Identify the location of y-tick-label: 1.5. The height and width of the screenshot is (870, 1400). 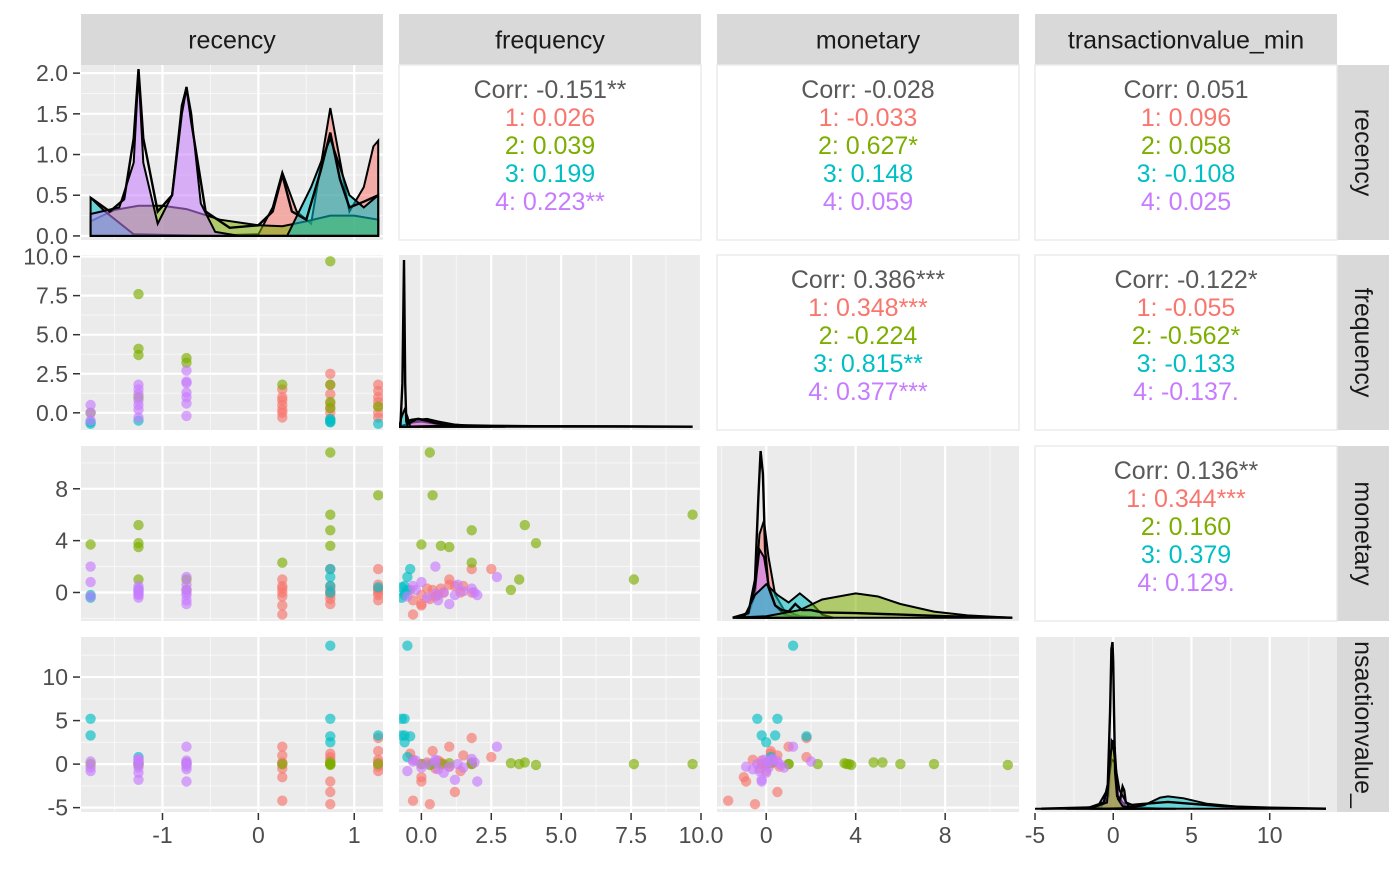
(52, 114).